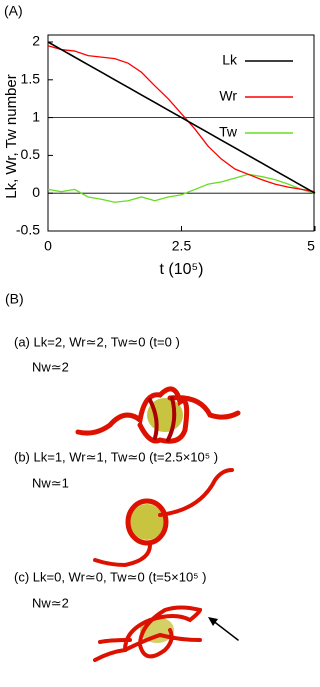  I want to click on caption: (c) Lk=0, Wr≃0, Tw≃0 (t=5×10⁵ ), so click(110, 576).